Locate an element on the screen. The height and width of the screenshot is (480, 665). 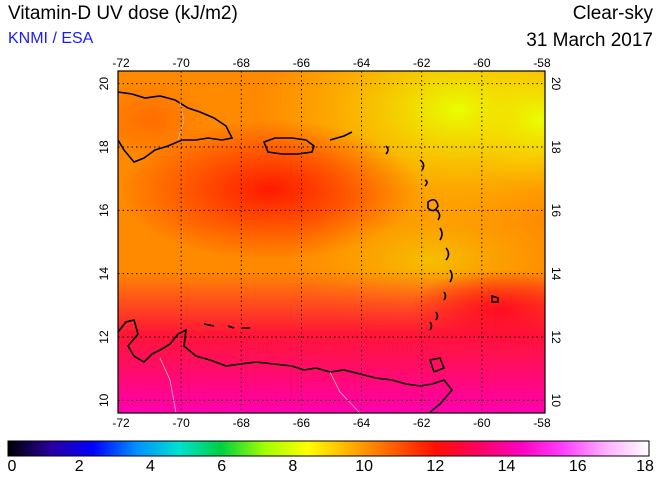
colorbar-tick-label: 16 is located at coordinates (577, 466).